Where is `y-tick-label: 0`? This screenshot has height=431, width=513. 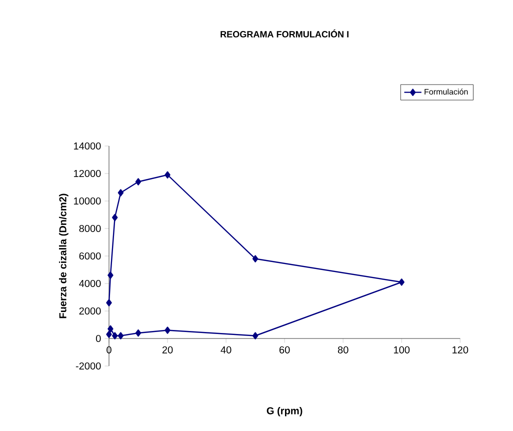 y-tick-label: 0 is located at coordinates (98, 338).